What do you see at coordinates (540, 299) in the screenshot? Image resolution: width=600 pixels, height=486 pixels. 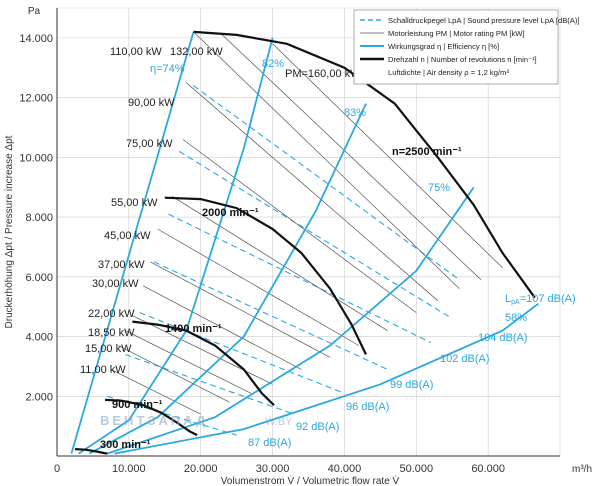 I see `sound-level-label: LpA=107 dB(A)` at bounding box center [540, 299].